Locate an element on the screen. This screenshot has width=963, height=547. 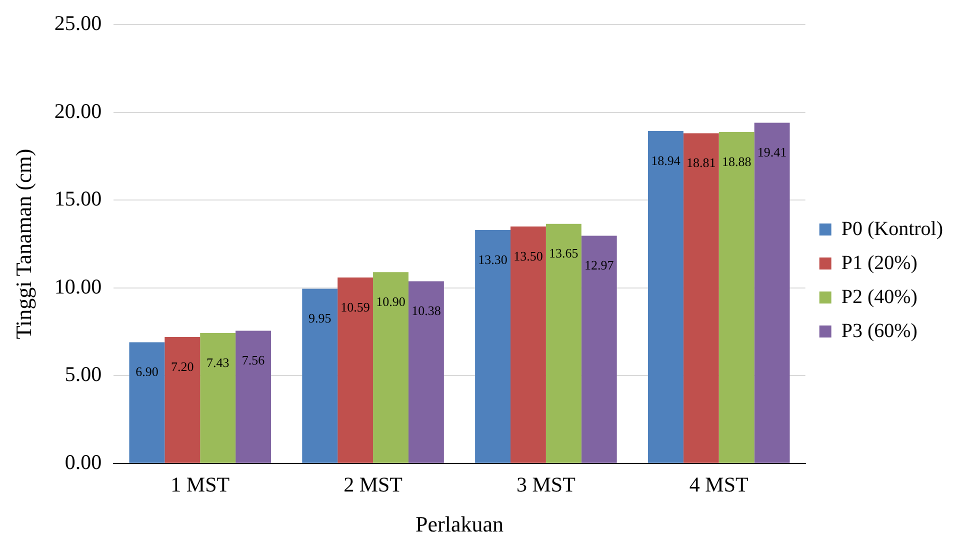
data-label: 9.95 is located at coordinates (320, 318).